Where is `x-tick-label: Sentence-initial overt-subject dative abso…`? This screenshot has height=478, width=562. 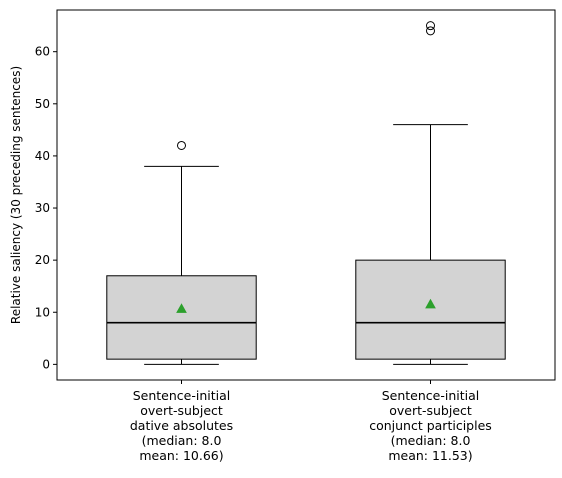
x-tick-label: Sentence-initial overt-subject dative abso… is located at coordinates (181, 425).